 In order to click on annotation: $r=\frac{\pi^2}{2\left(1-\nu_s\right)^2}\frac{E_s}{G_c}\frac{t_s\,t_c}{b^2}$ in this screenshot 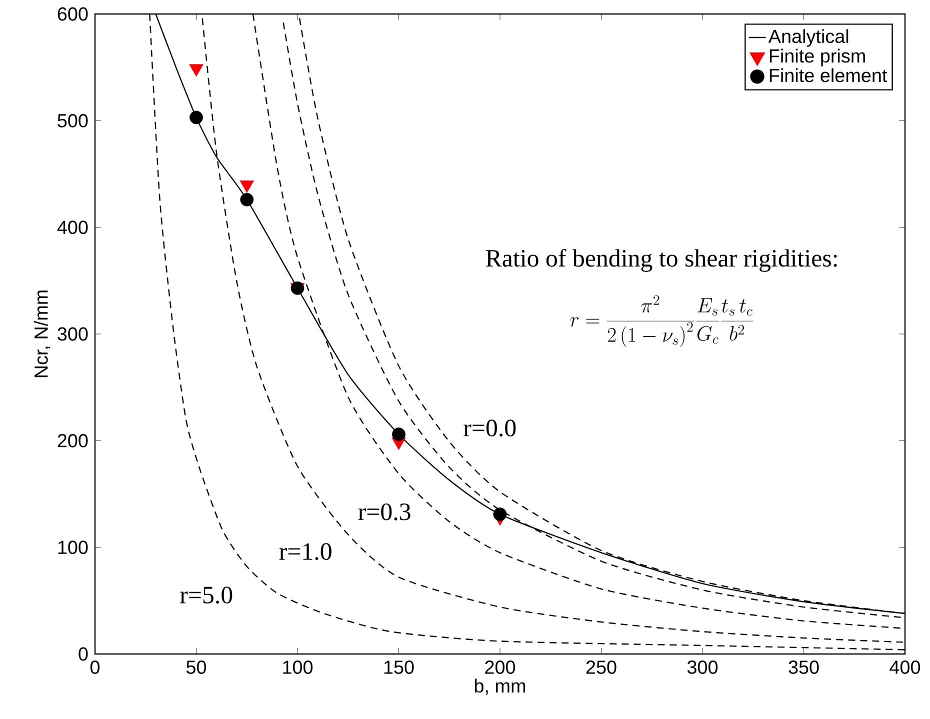, I will do `click(661, 321)`.